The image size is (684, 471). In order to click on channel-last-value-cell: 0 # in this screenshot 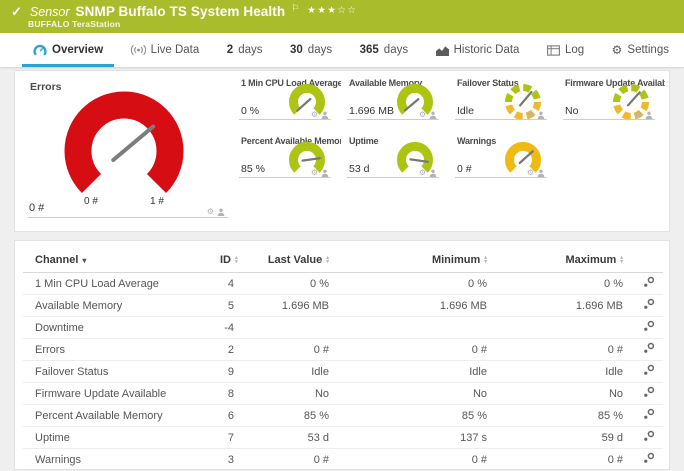, I will do `click(293, 459)`.